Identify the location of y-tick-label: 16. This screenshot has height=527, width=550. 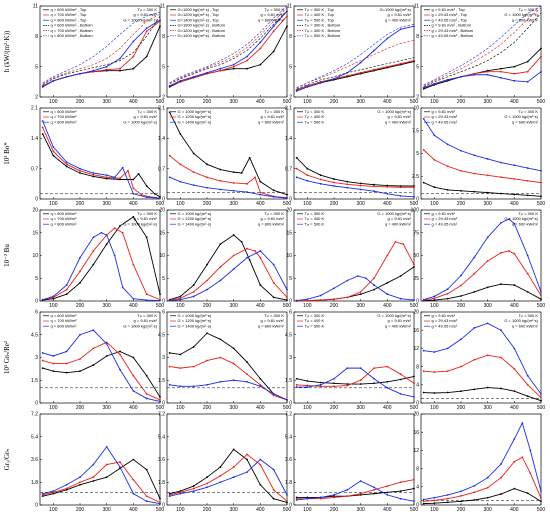
(416, 331).